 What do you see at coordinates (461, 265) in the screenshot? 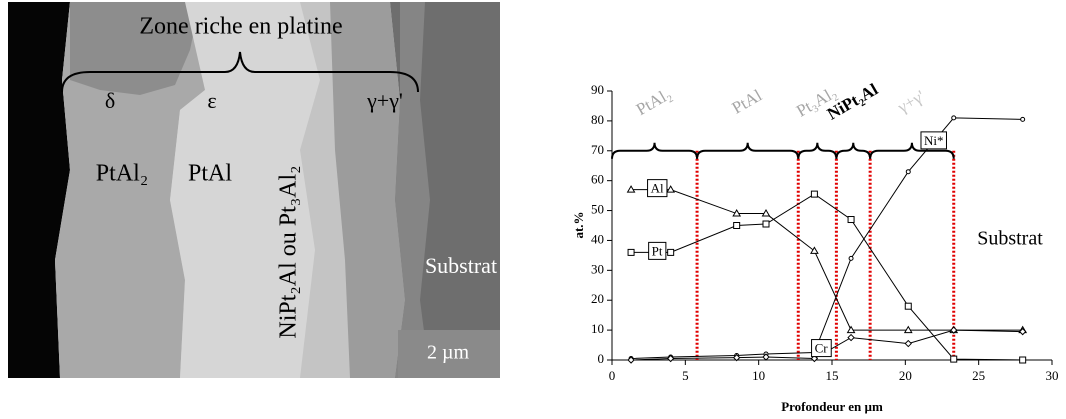
I see `substrate-label: Substrat` at bounding box center [461, 265].